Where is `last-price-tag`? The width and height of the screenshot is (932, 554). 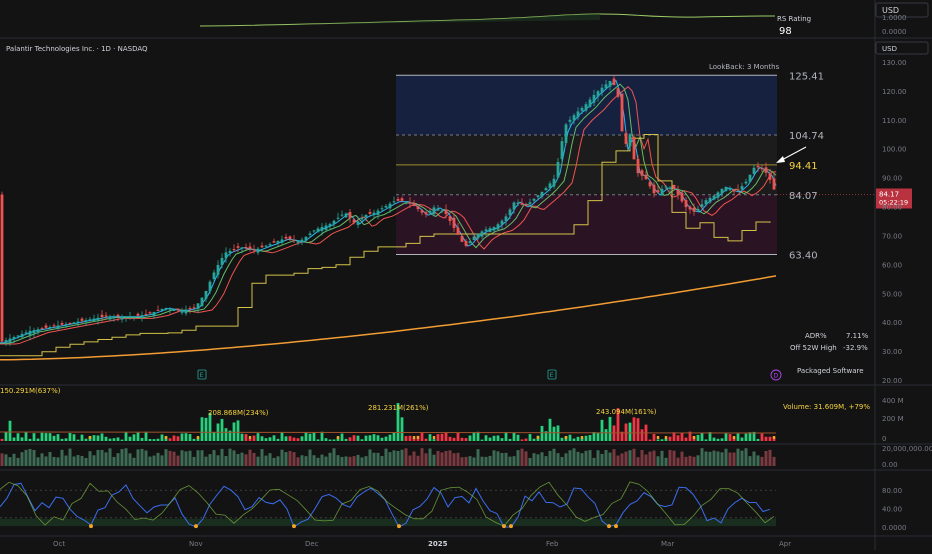 last-price-tag is located at coordinates (894, 198).